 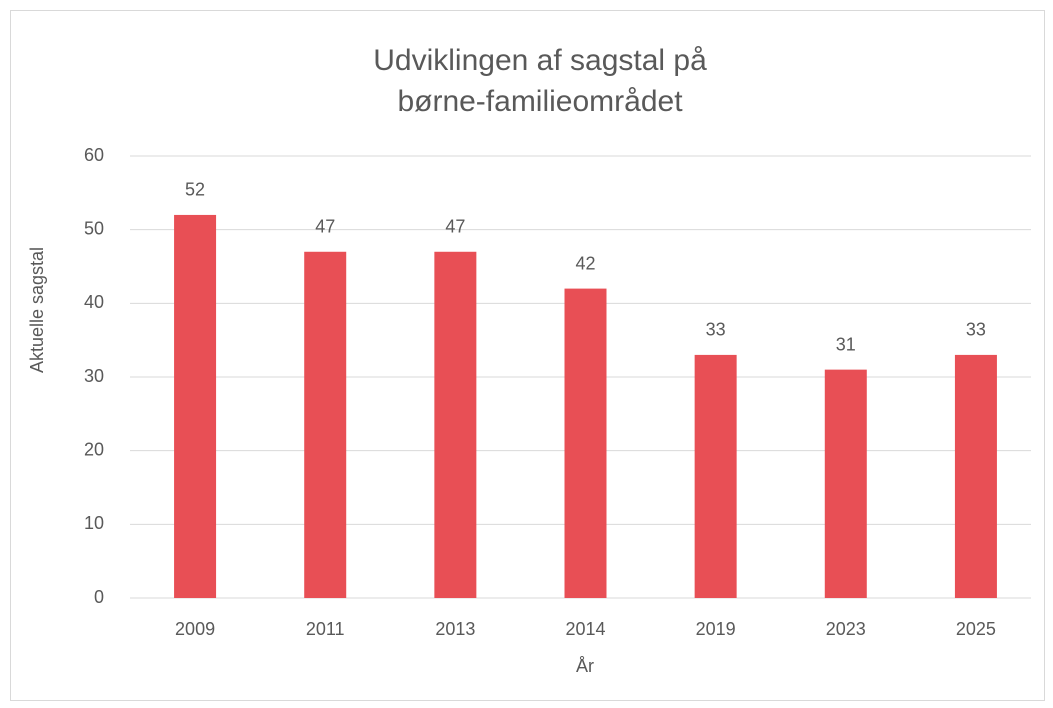 What do you see at coordinates (585, 629) in the screenshot?
I see `x-tick-label: 2014` at bounding box center [585, 629].